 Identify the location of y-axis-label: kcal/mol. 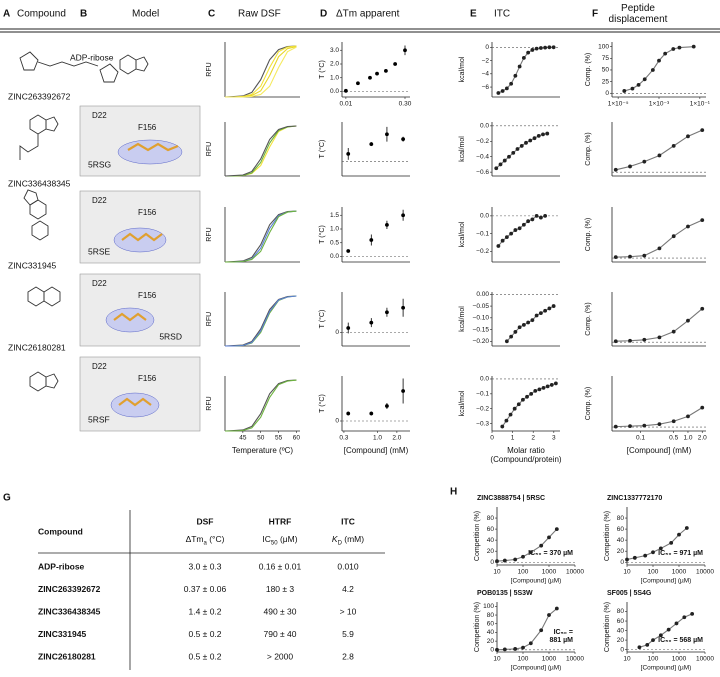
(462, 69).